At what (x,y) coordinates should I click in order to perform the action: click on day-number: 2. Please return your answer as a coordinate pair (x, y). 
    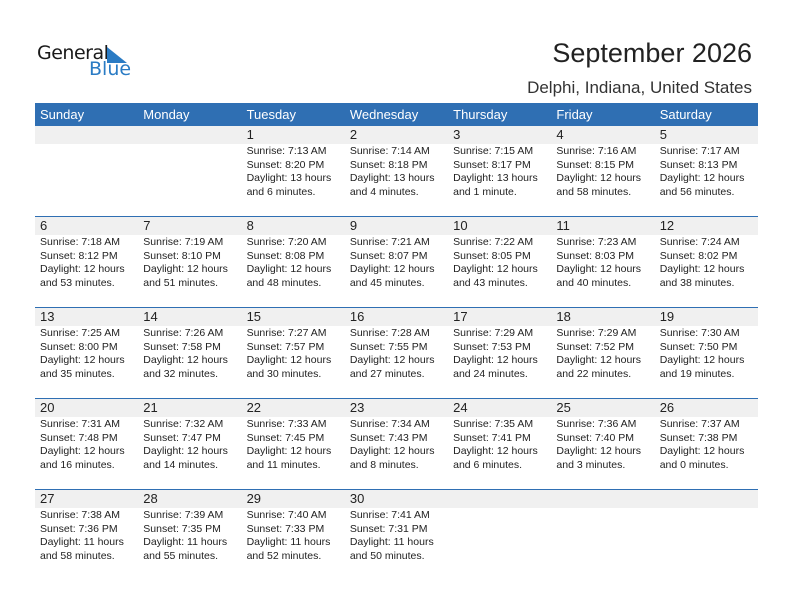
    Looking at the image, I should click on (353, 134).